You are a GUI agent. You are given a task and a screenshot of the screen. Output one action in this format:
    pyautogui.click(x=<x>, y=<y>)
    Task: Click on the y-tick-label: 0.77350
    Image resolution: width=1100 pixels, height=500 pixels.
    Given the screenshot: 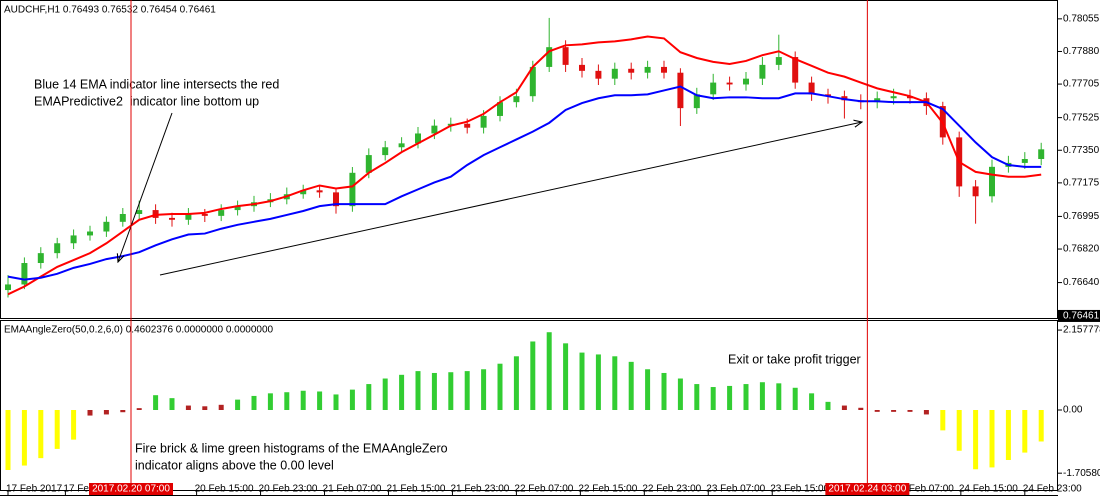 What is the action you would take?
    pyautogui.click(x=1081, y=150)
    